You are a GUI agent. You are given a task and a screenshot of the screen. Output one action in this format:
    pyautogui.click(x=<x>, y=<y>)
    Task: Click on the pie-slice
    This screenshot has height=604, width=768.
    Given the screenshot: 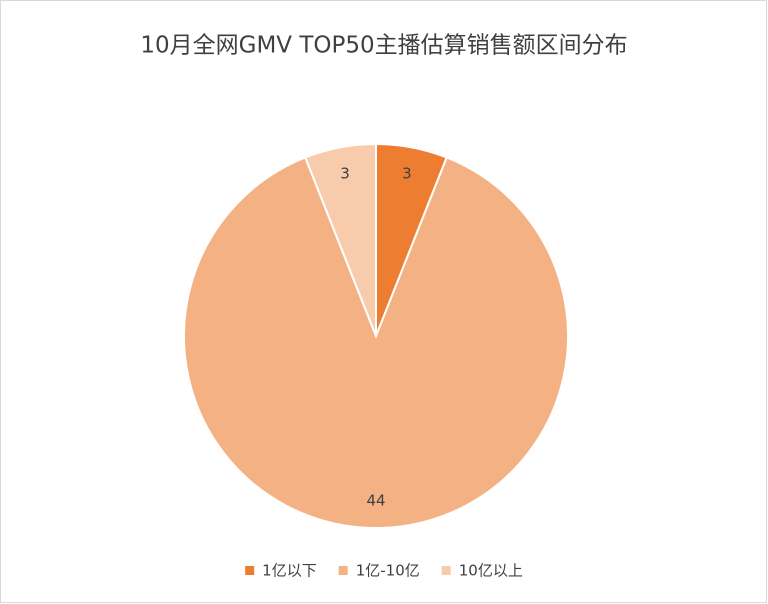 What is the action you would take?
    pyautogui.click(x=340, y=239)
    